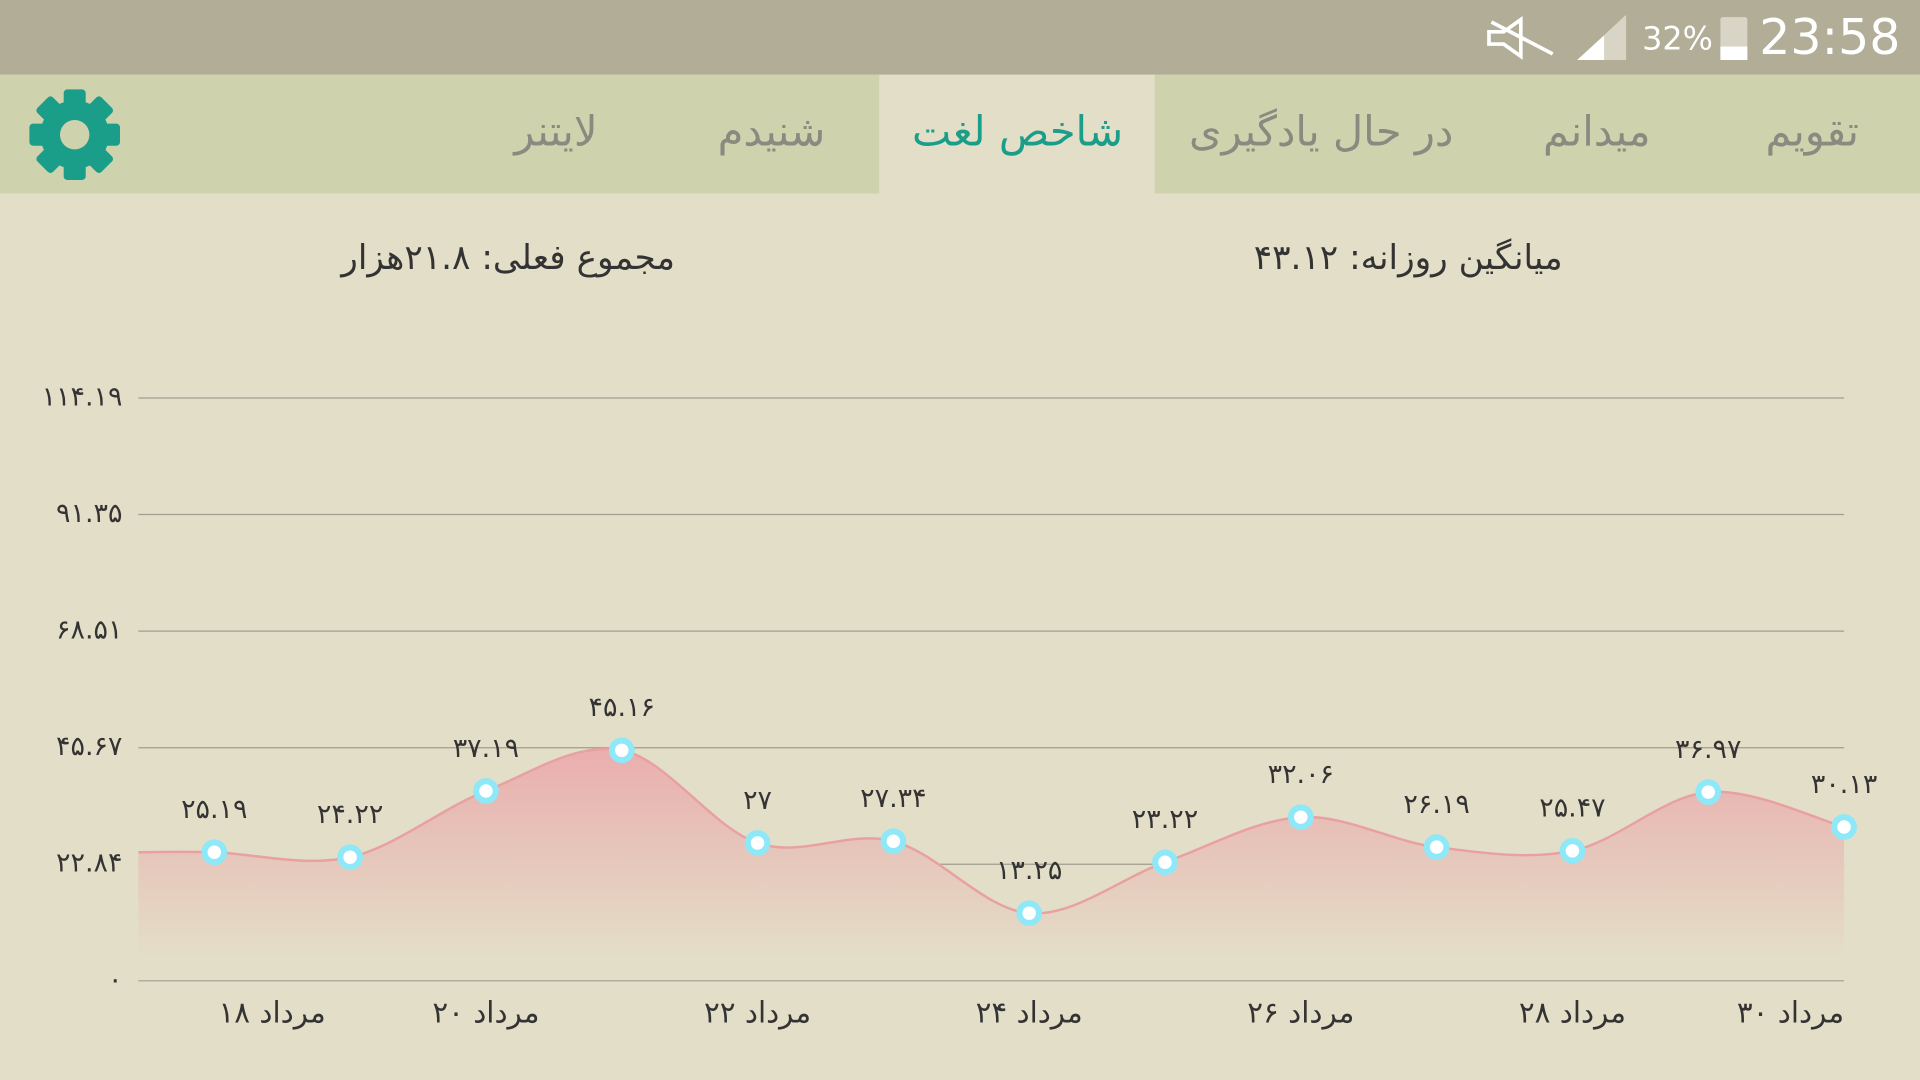 The height and width of the screenshot is (1080, 1920). Describe the element at coordinates (1321, 131) in the screenshot. I see `tab: در حال یادگیری` at that location.